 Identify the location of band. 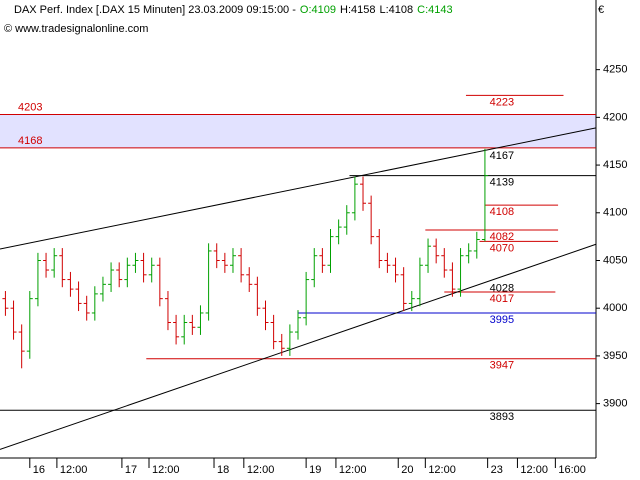
(298, 131).